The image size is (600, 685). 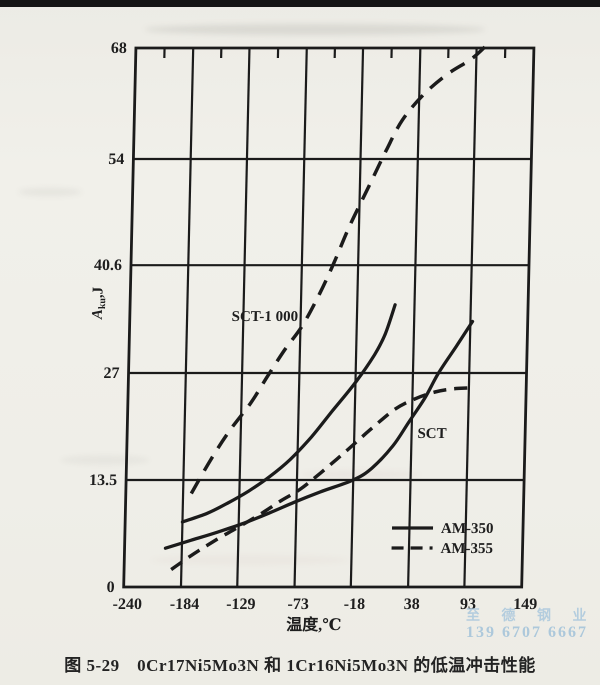 I want to click on curve-am-355-sct, so click(x=319, y=479).